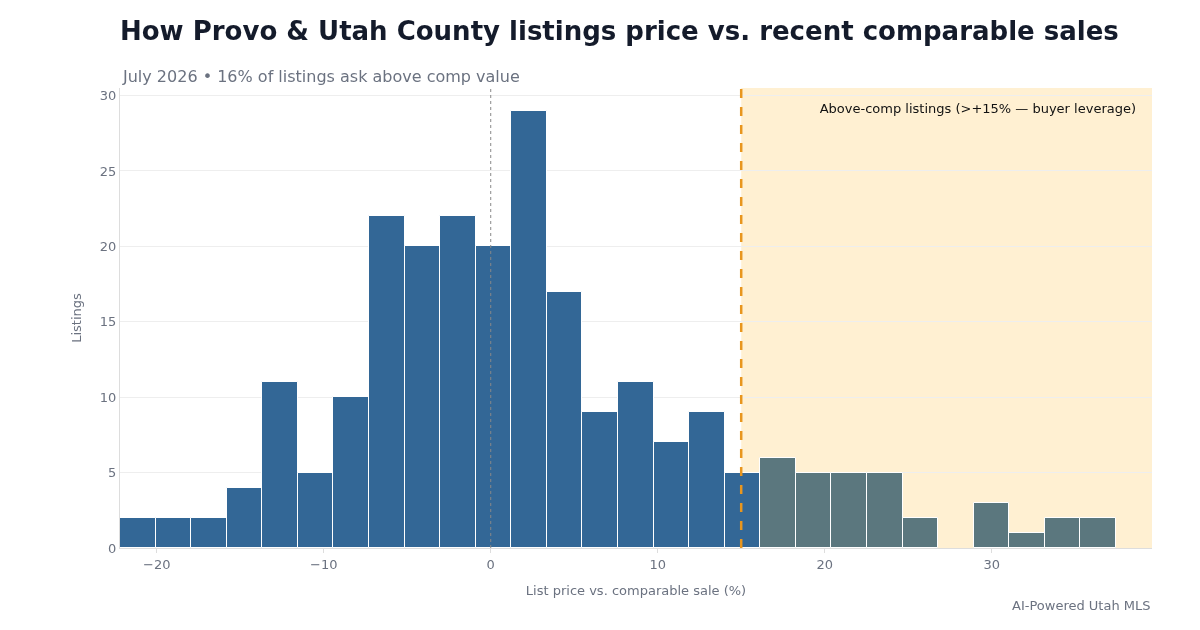  Describe the element at coordinates (157, 564) in the screenshot. I see `x-tick-label: −20` at that location.